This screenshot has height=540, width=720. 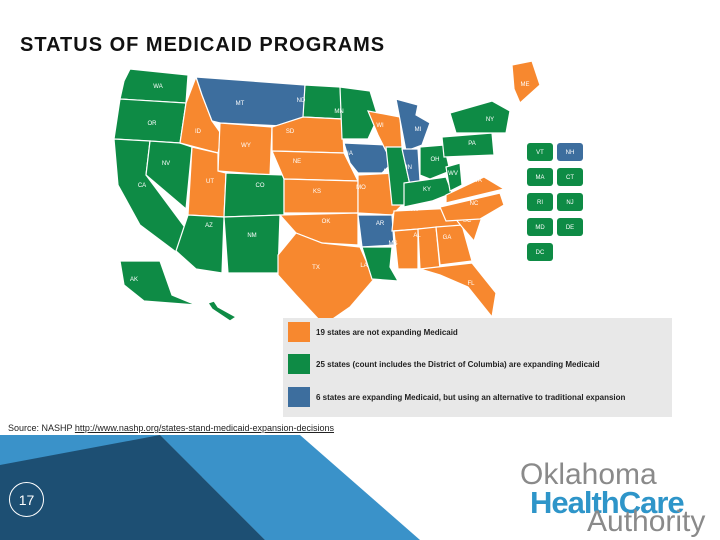 I want to click on state-label-ia: IA, so click(x=350, y=154).